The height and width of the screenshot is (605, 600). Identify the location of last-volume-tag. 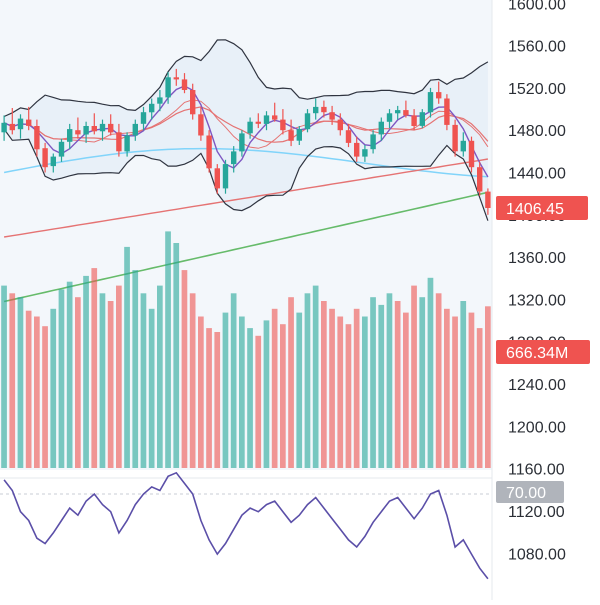
(543, 352).